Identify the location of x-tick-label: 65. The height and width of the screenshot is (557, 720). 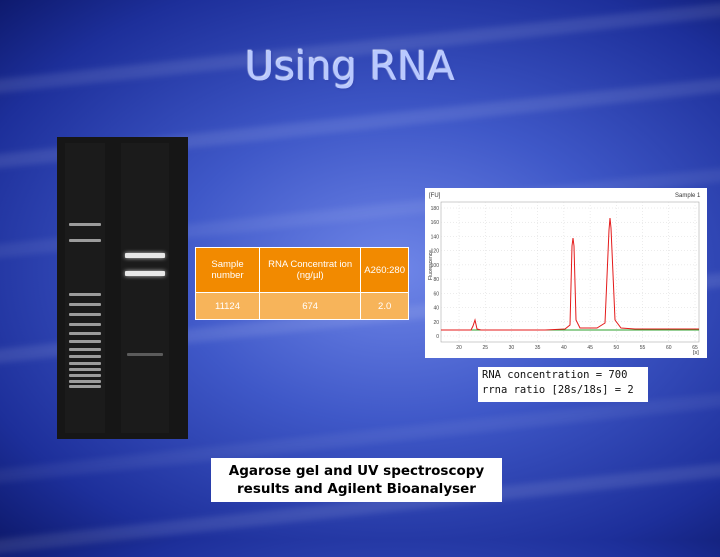
(695, 348).